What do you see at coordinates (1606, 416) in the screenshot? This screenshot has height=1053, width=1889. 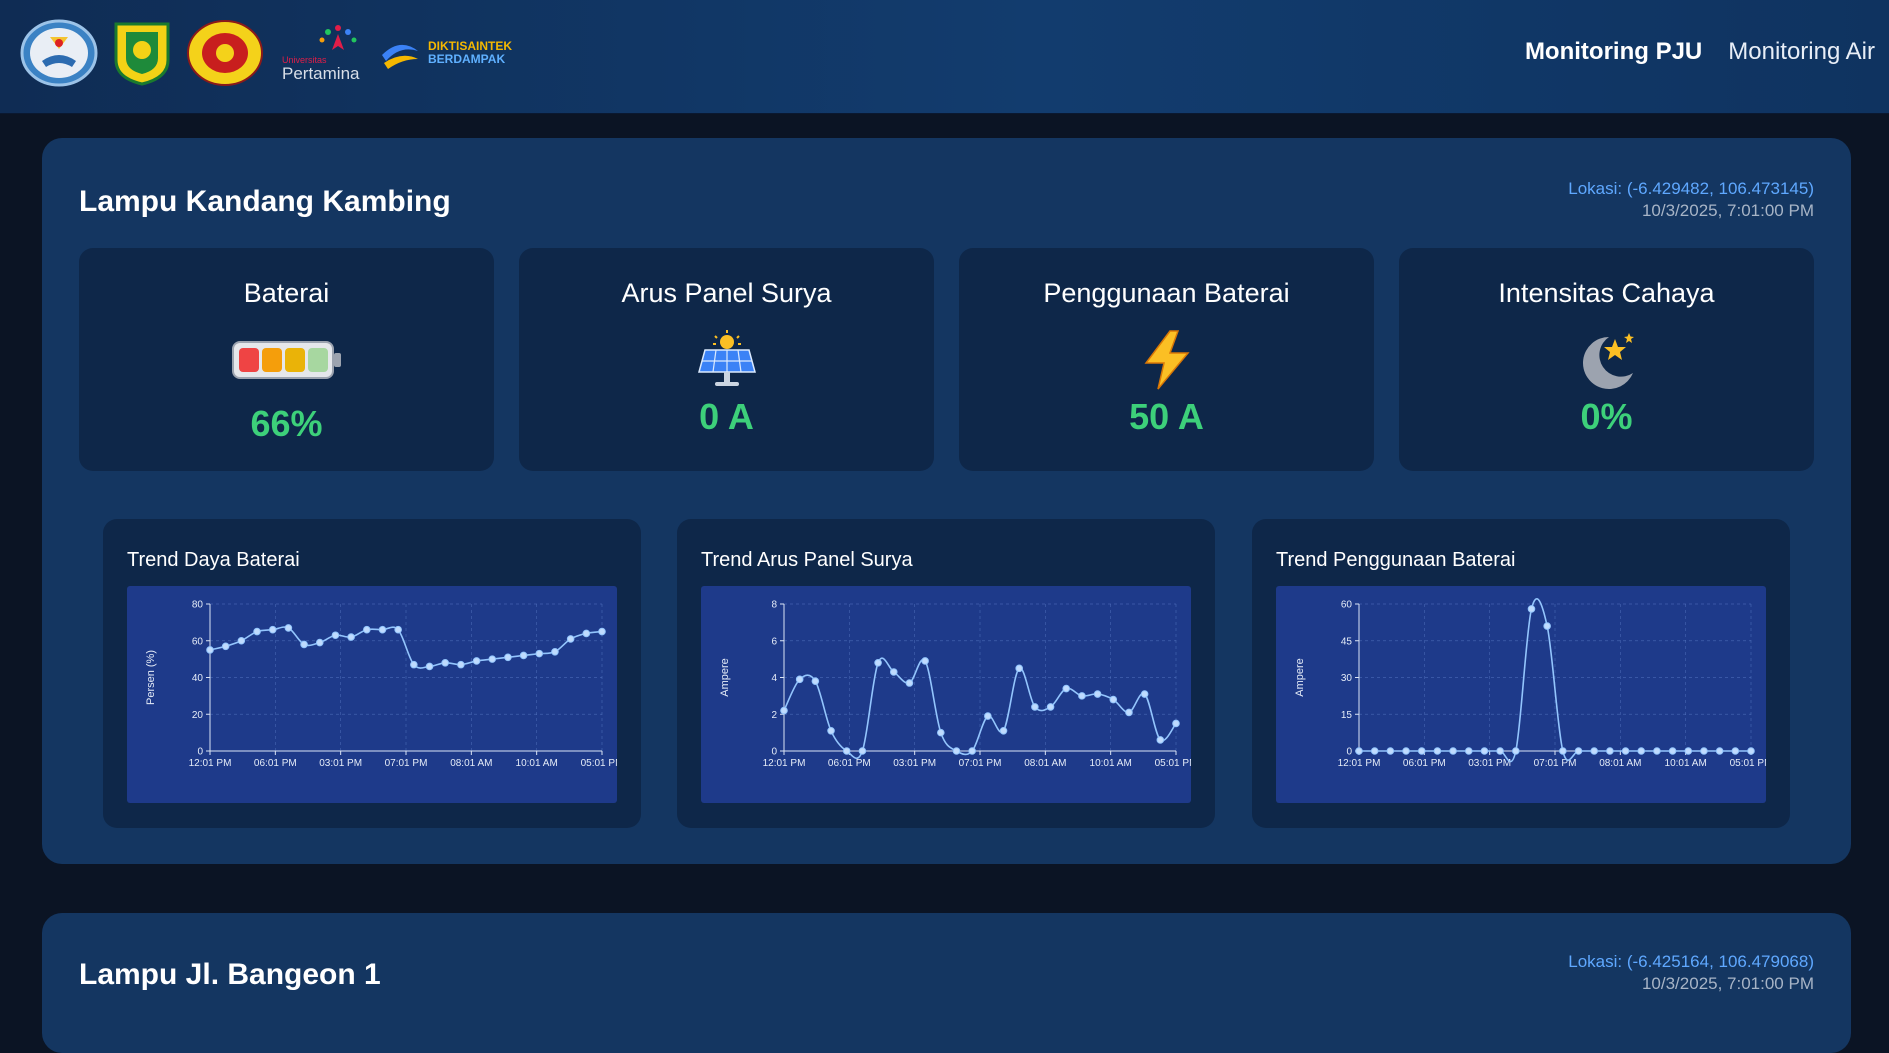 I see `stat-value: 0%` at bounding box center [1606, 416].